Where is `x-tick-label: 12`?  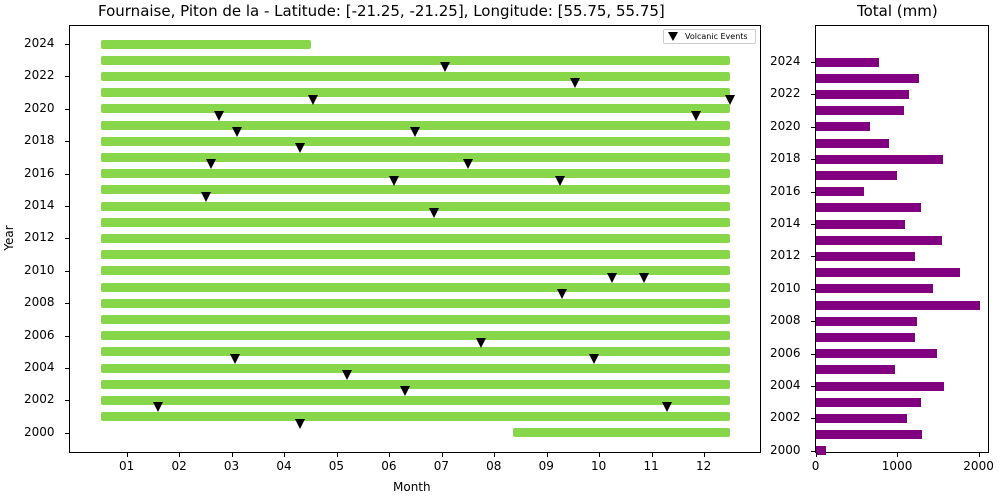 x-tick-label: 12 is located at coordinates (703, 466).